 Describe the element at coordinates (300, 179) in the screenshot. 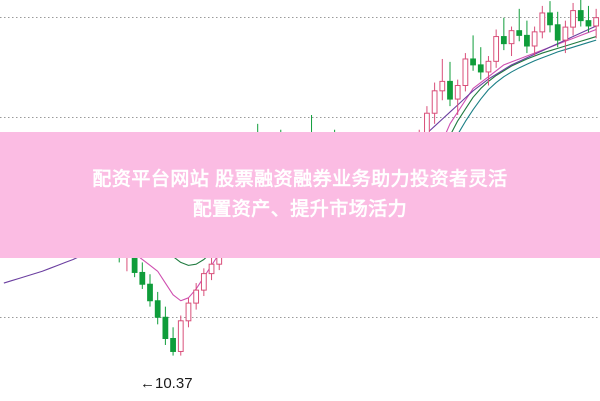

I see `banner-line-1: 配资平台网站 股票融资融券业务助力投资者灵活` at that location.